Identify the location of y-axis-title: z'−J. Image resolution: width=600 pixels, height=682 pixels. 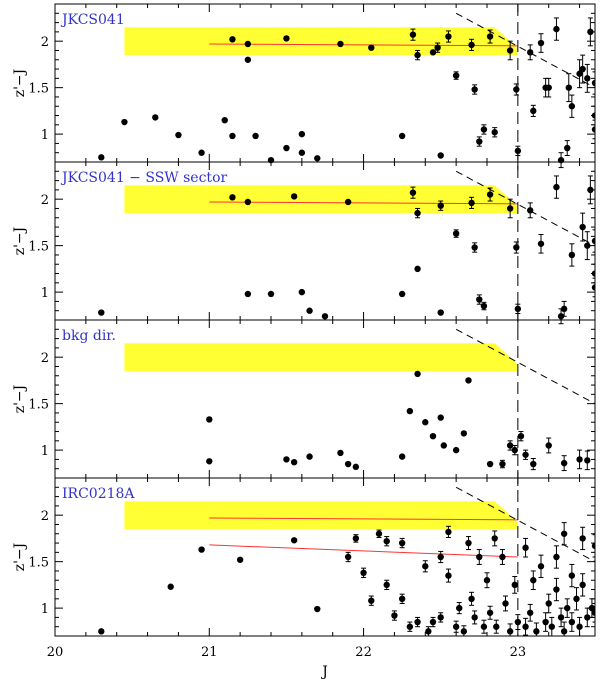
(20, 399).